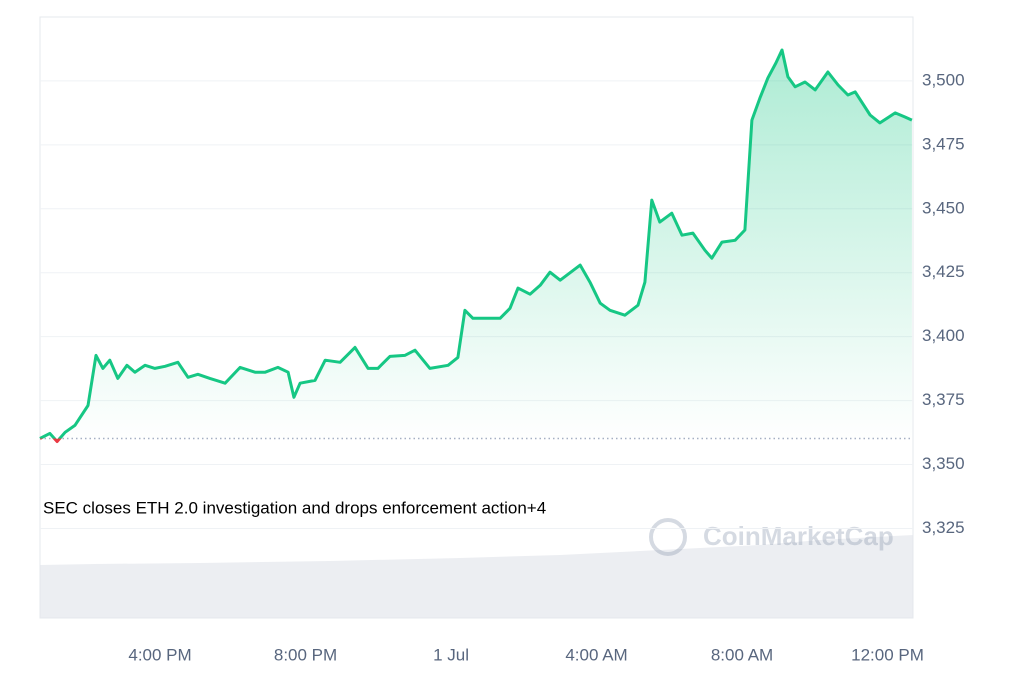 This screenshot has height=683, width=1024. I want to click on volume-area, so click(476, 576).